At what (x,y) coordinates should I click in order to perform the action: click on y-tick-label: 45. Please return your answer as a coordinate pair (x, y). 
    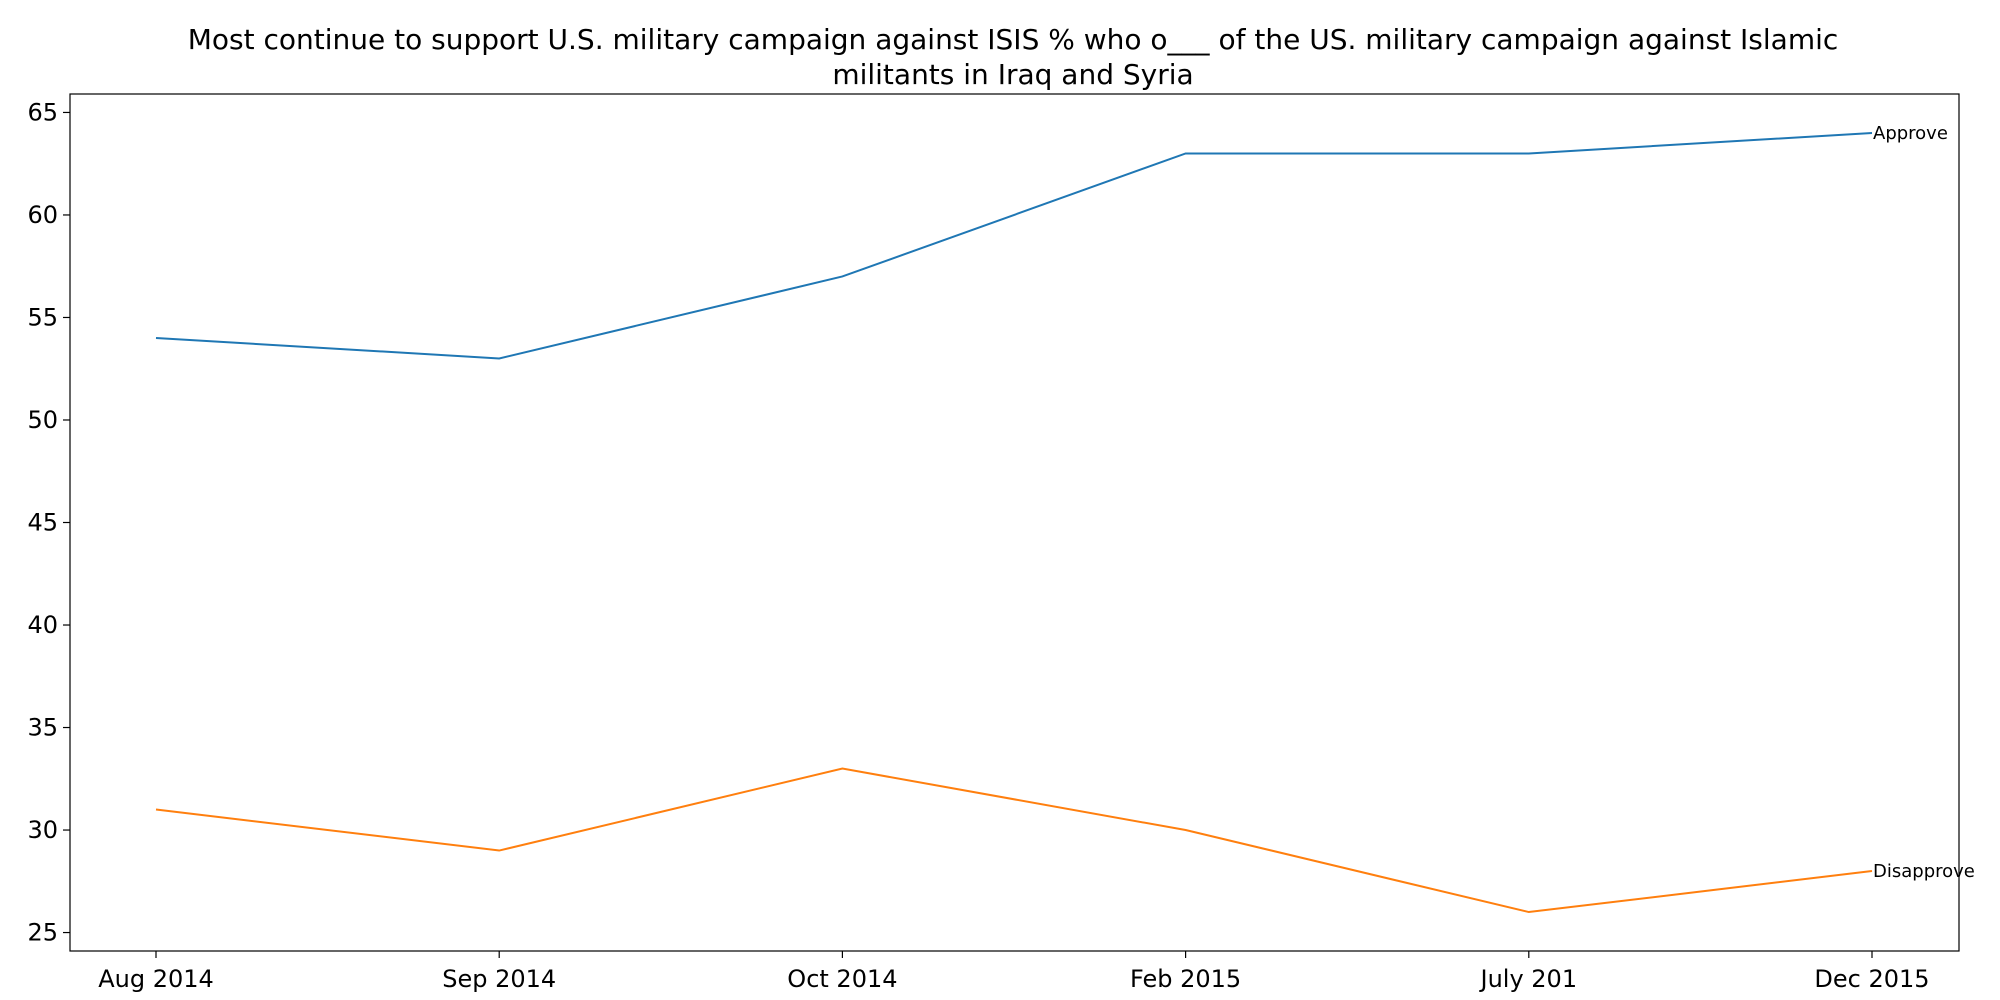
    Looking at the image, I should click on (42, 523).